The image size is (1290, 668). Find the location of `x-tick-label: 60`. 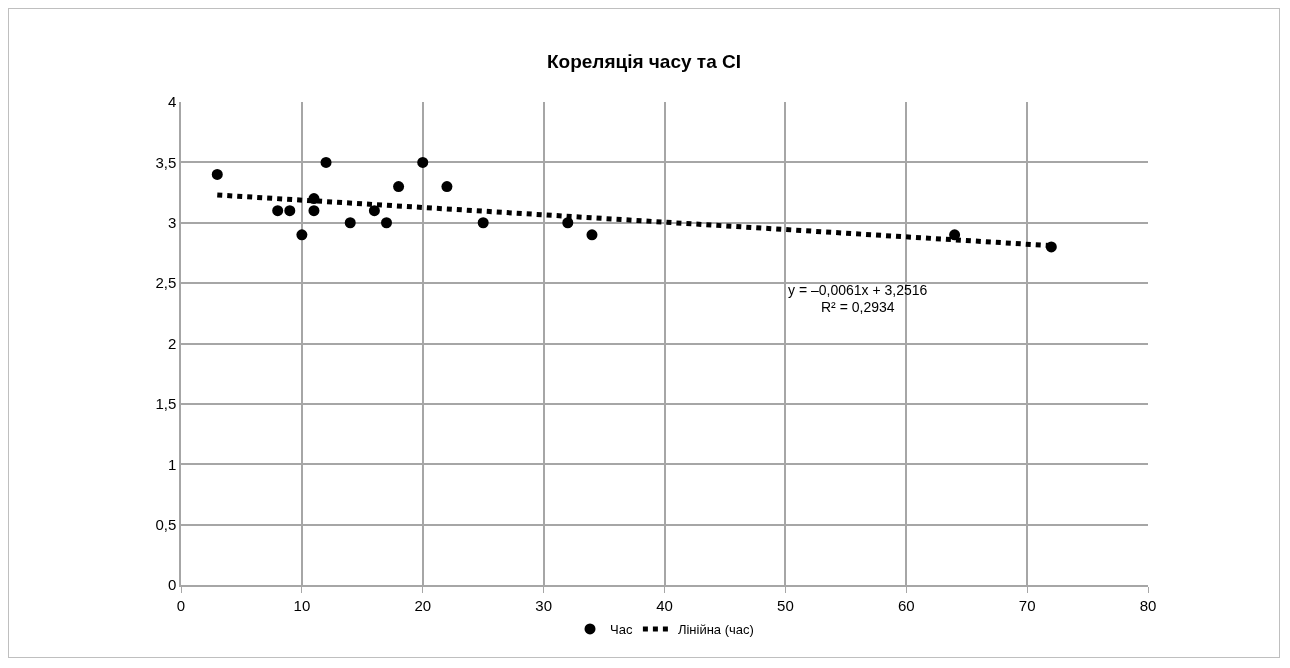

x-tick-label: 60 is located at coordinates (906, 605).